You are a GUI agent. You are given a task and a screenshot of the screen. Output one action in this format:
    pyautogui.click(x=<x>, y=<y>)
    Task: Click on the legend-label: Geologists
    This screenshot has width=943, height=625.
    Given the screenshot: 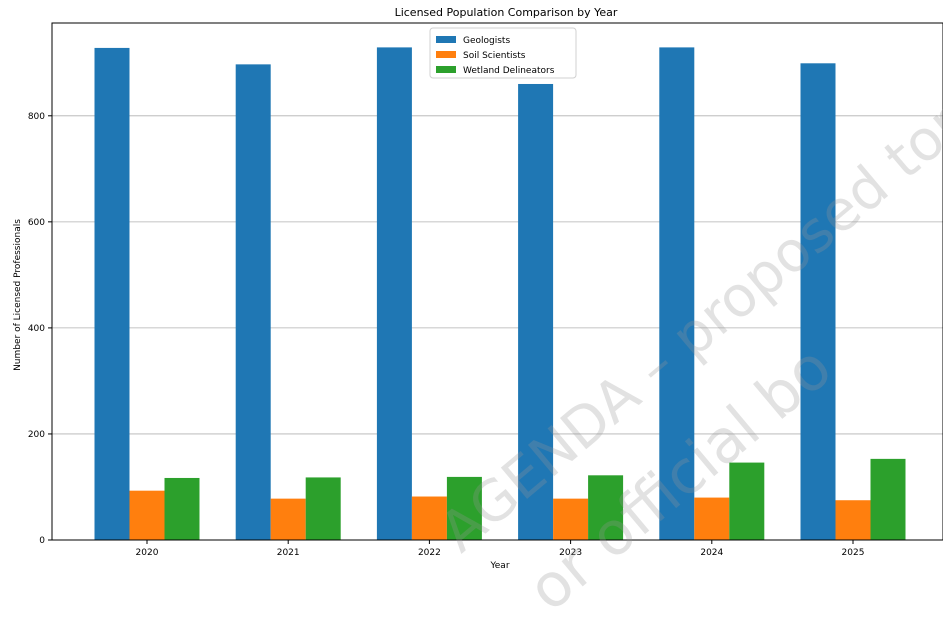 What is the action you would take?
    pyautogui.click(x=486, y=41)
    